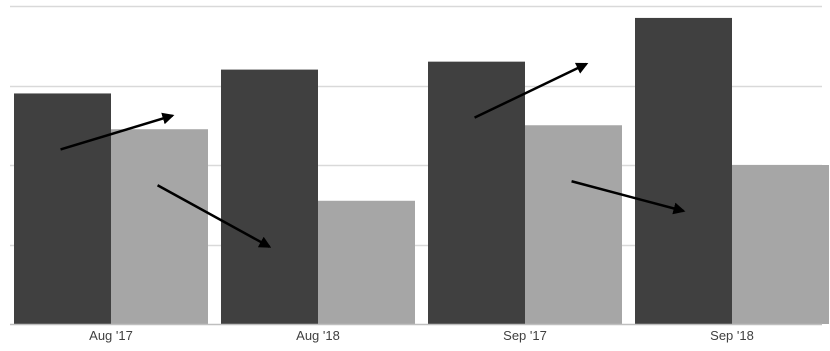  Describe the element at coordinates (318, 335) in the screenshot. I see `x-tick-label: Aug '18` at that location.